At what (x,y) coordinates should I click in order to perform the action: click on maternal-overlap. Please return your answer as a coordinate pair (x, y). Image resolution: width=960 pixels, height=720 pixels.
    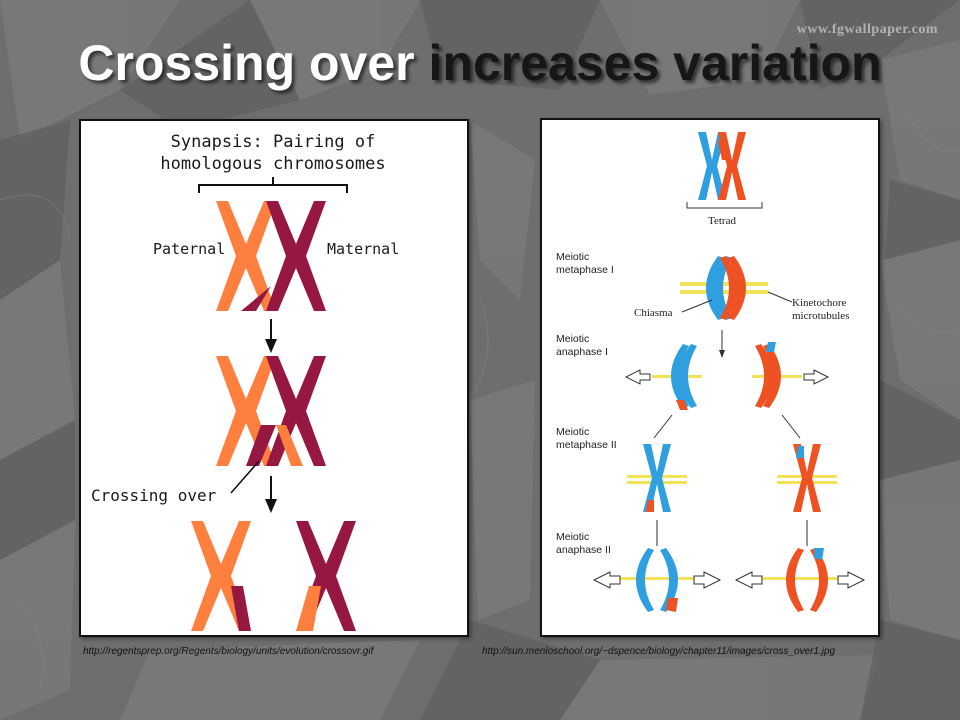
    Looking at the image, I should click on (256, 298).